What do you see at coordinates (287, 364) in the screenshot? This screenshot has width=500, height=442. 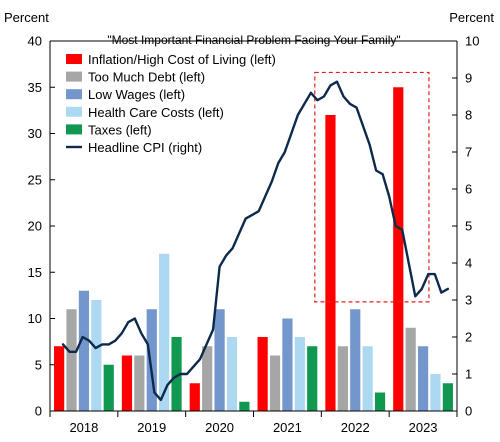 I see `bar-2-2021` at bounding box center [287, 364].